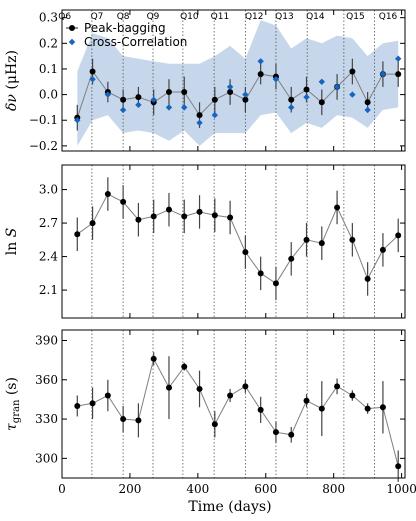 This screenshot has width=416, height=521. I want to click on legend-label: Peak-bagging, so click(125, 28).